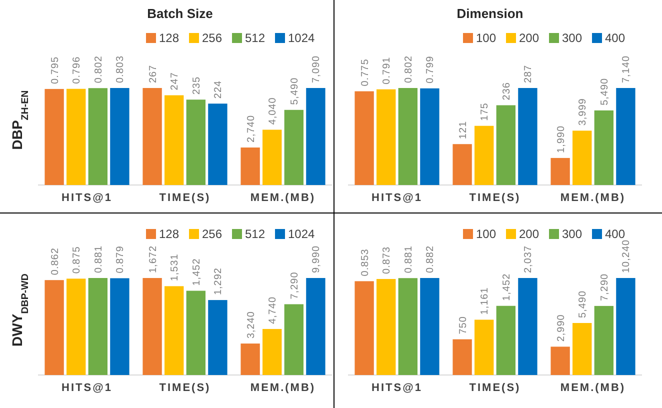  I want to click on data-label: 0.853, so click(365, 262).